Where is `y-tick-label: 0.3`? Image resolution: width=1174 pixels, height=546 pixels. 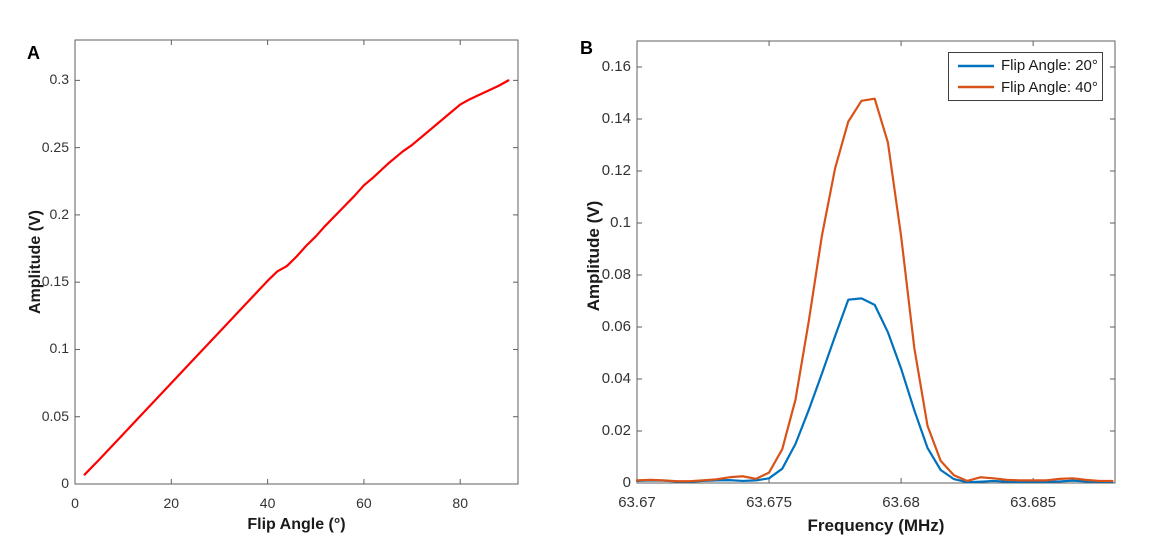 y-tick-label: 0.3 is located at coordinates (59, 79).